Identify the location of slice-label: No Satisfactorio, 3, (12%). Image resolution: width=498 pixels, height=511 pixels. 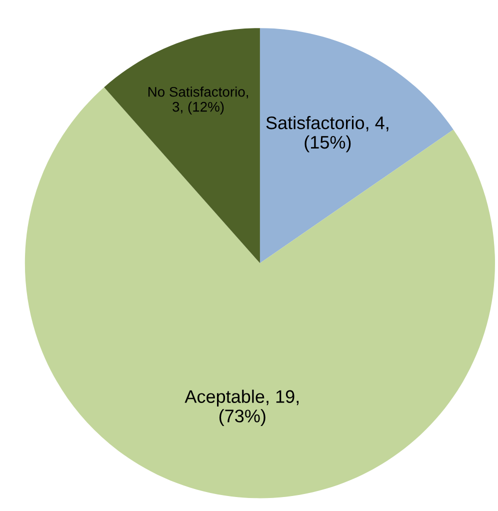
(198, 100).